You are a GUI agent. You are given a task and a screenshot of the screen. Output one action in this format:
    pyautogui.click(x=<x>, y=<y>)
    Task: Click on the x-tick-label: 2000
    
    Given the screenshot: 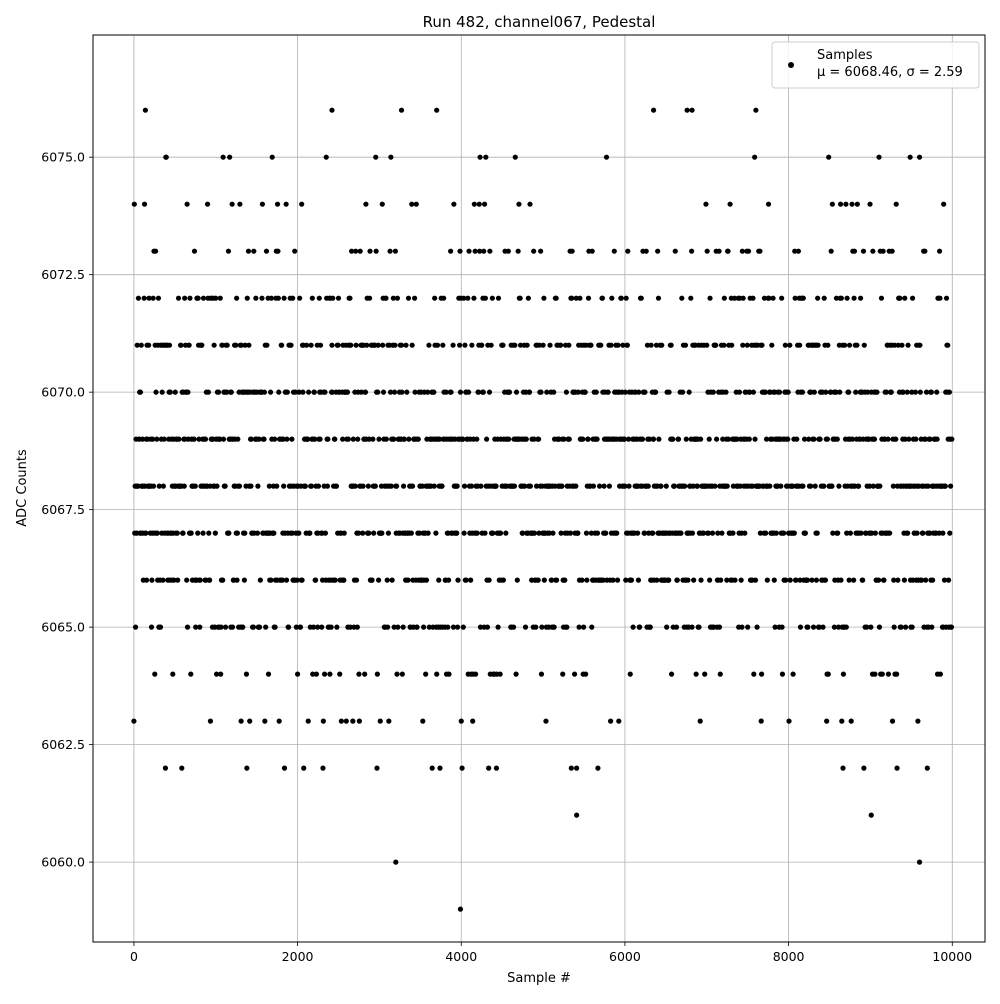 What is the action you would take?
    pyautogui.click(x=298, y=956)
    